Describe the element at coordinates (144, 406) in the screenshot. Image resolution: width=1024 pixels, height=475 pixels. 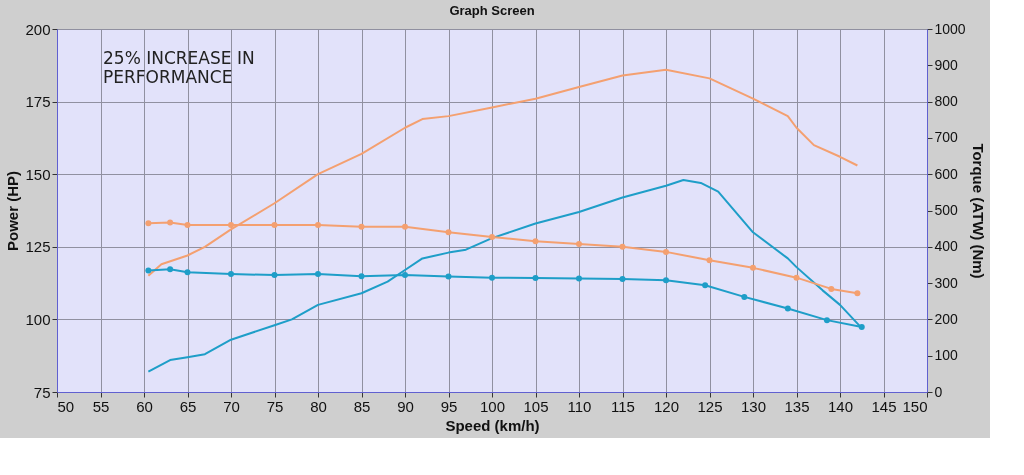
I see `x-tick-label: 60` at that location.